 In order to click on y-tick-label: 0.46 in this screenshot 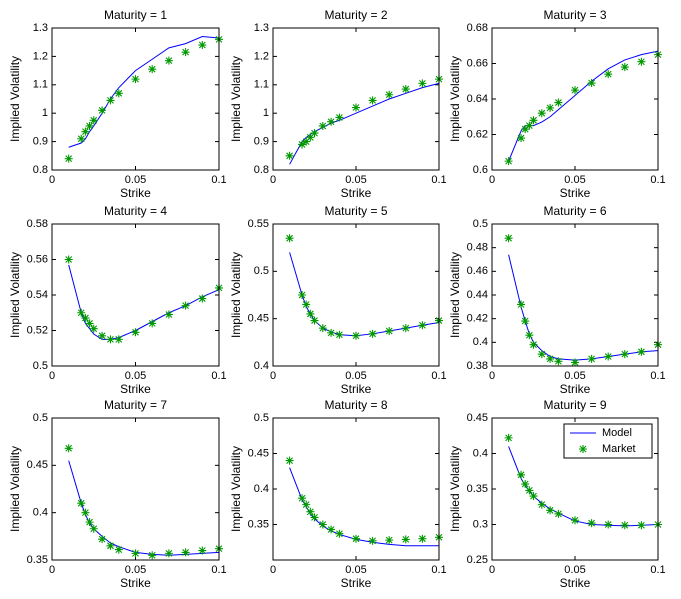, I will do `click(477, 271)`.